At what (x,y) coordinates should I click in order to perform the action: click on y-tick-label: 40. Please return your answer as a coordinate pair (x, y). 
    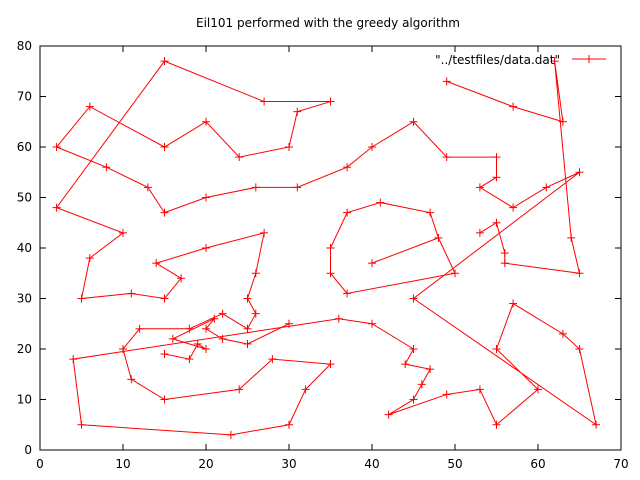
    Looking at the image, I should click on (24, 248).